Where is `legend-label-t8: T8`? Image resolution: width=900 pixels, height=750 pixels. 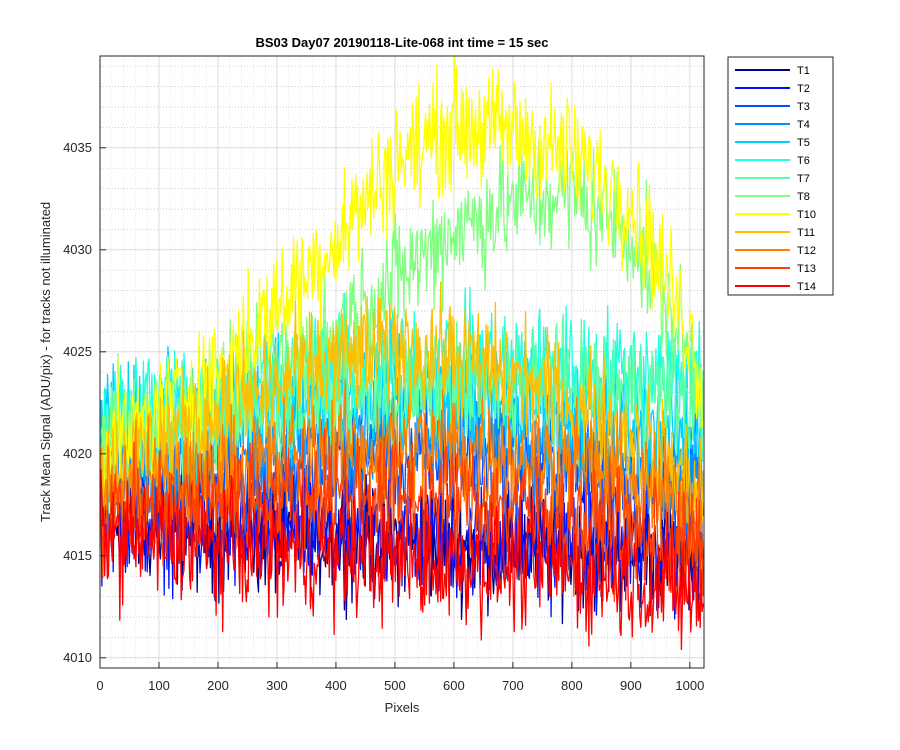 legend-label-t8: T8 is located at coordinates (803, 197).